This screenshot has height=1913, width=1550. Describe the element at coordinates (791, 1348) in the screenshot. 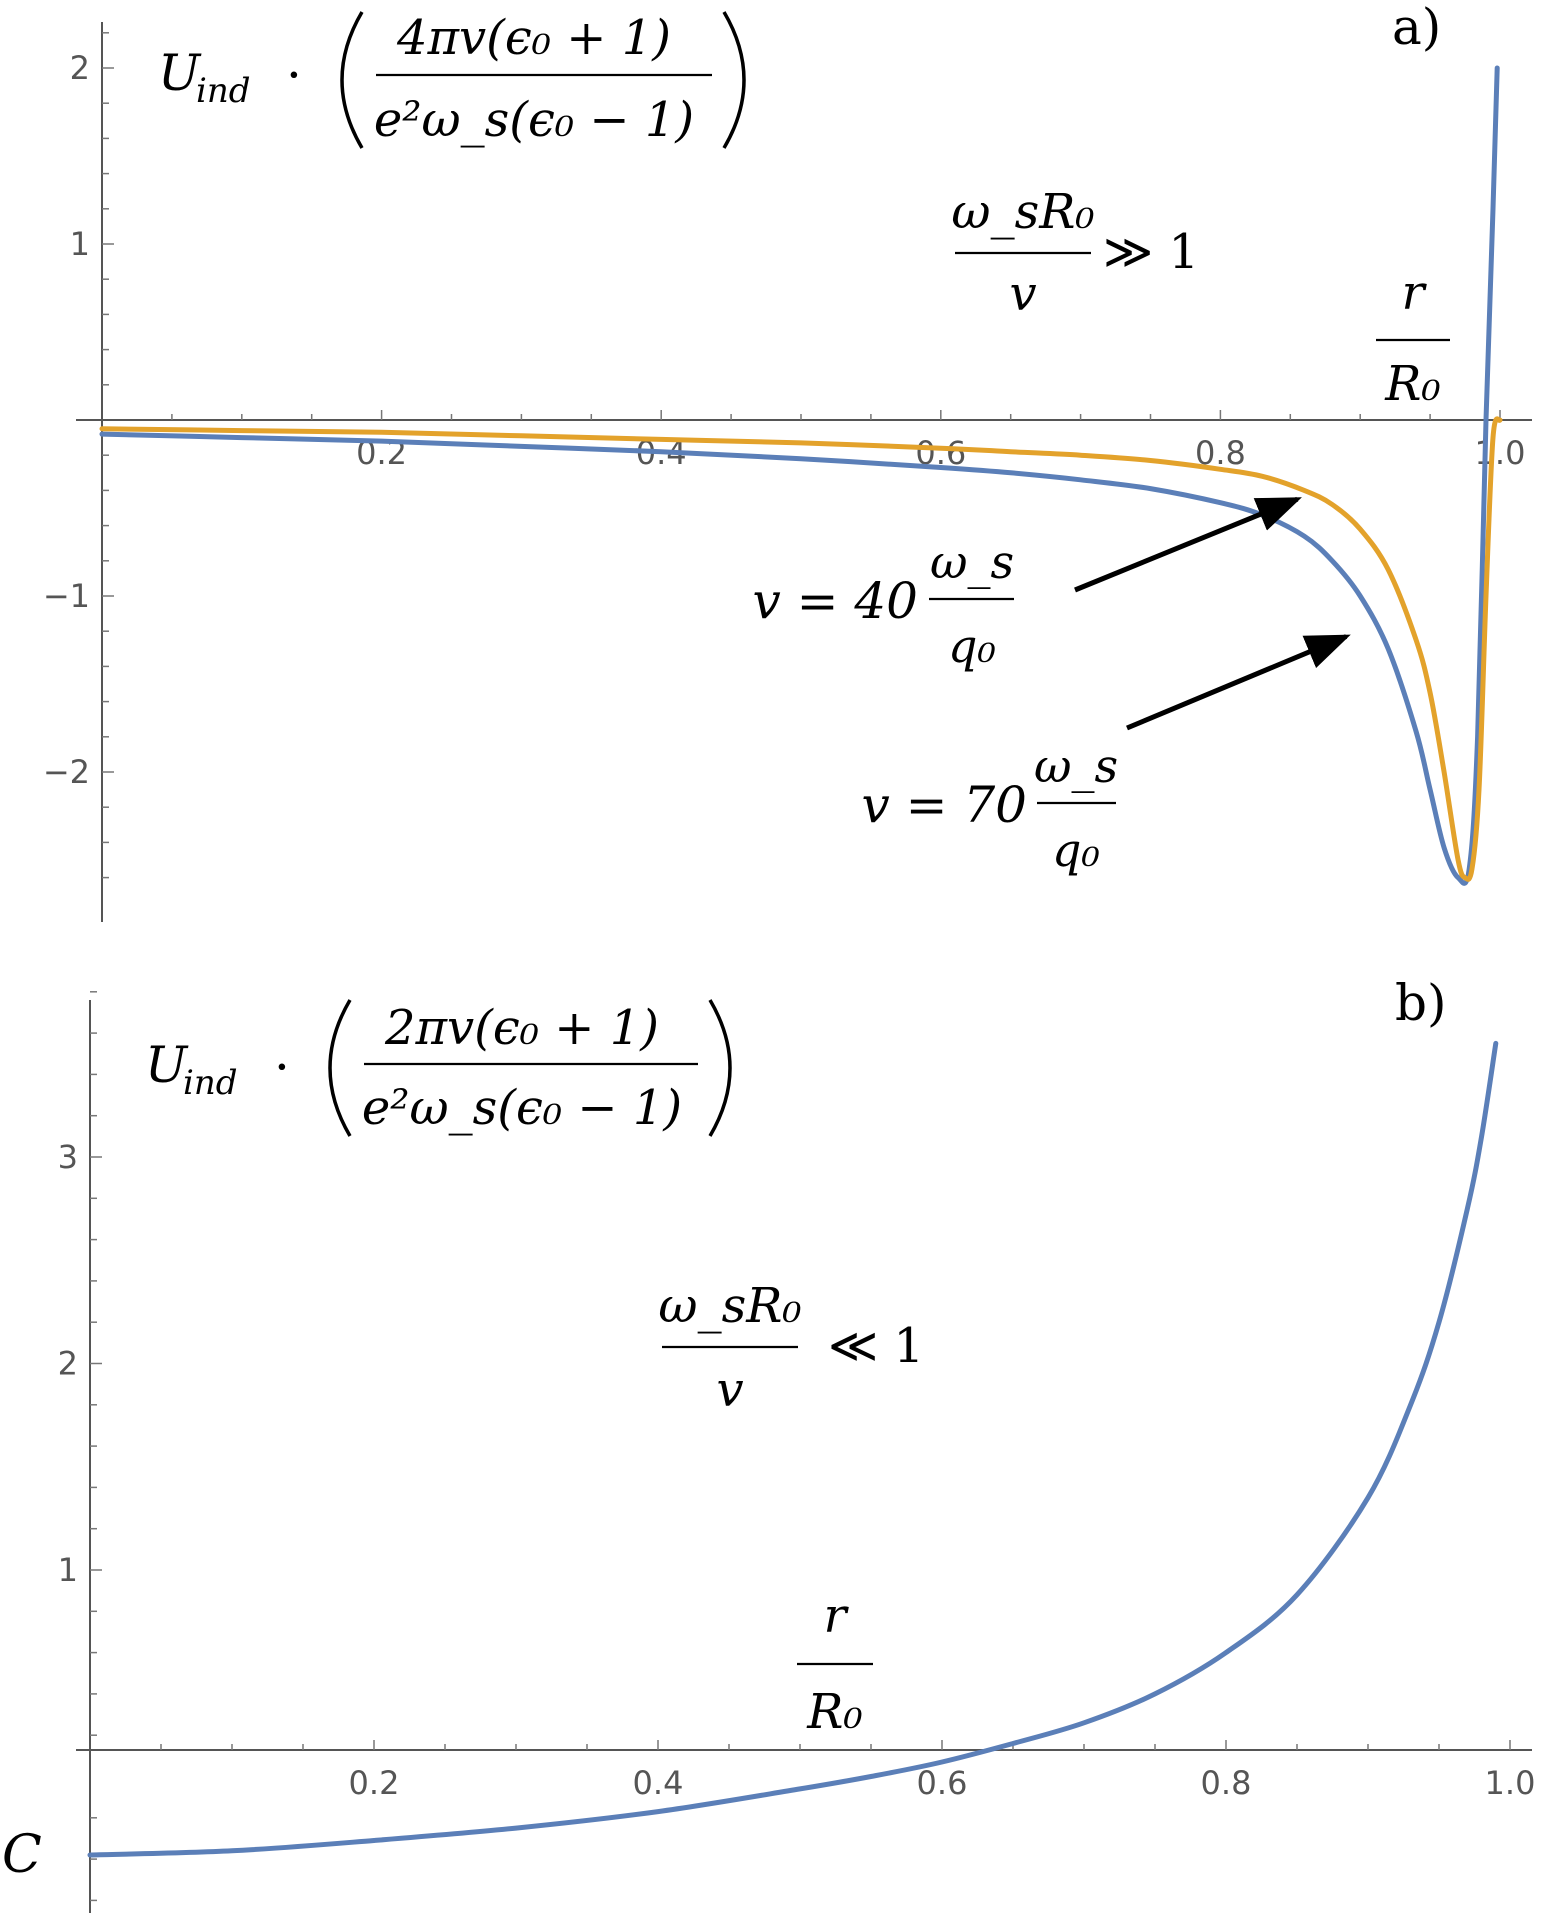

I see `panel-b-condition: ω_sR₀ v ≪ 1` at that location.